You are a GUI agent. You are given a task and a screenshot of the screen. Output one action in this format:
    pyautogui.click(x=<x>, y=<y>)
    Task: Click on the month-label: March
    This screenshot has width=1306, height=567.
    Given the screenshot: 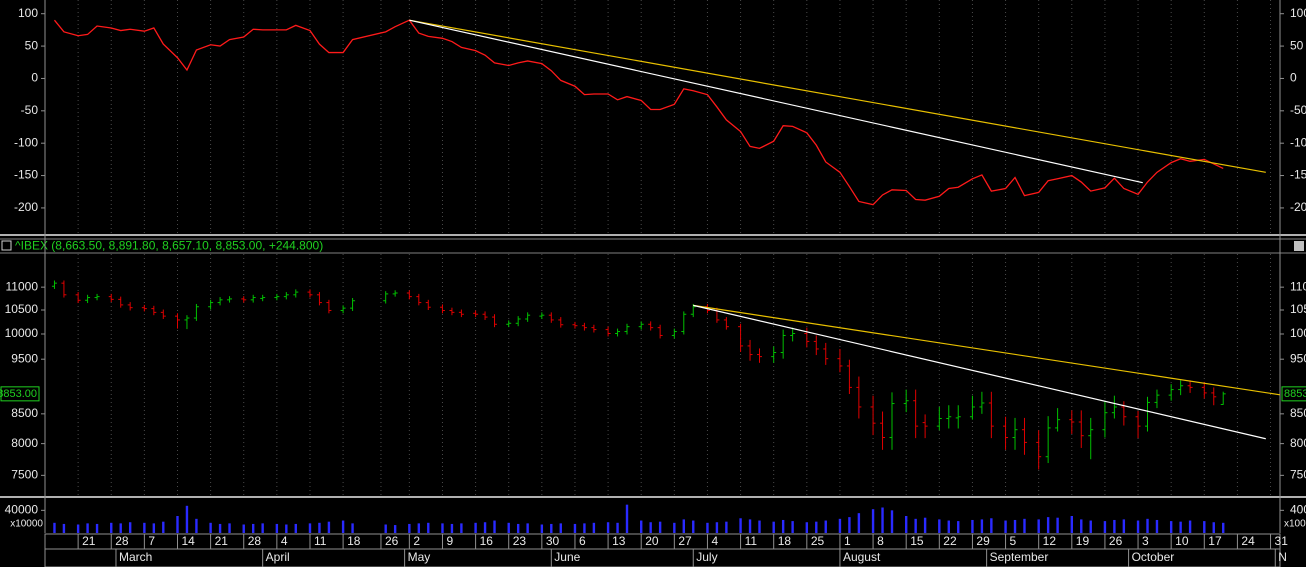 What is the action you would take?
    pyautogui.click(x=135, y=557)
    